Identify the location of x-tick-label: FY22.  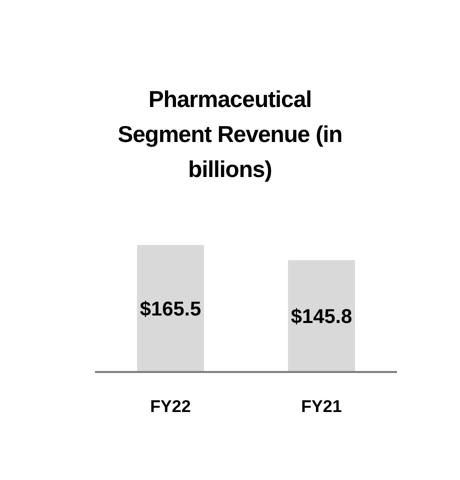
(170, 406).